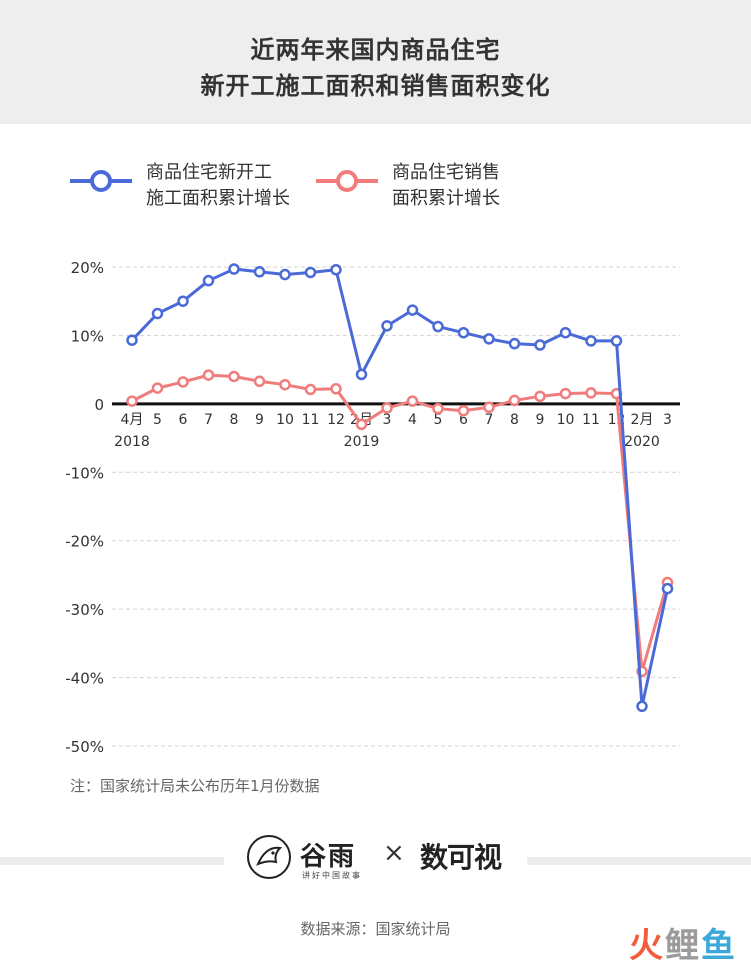 The image size is (751, 967). I want to click on year-label: 2019, so click(362, 442).